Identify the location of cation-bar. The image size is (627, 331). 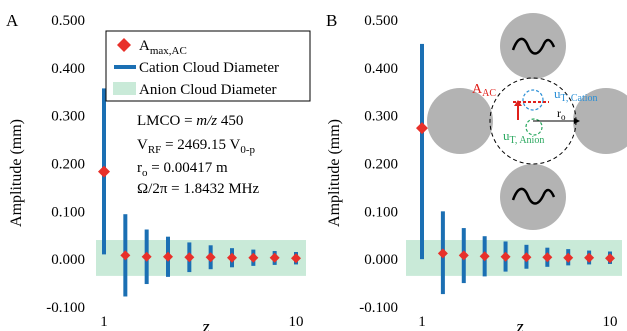
(422, 151).